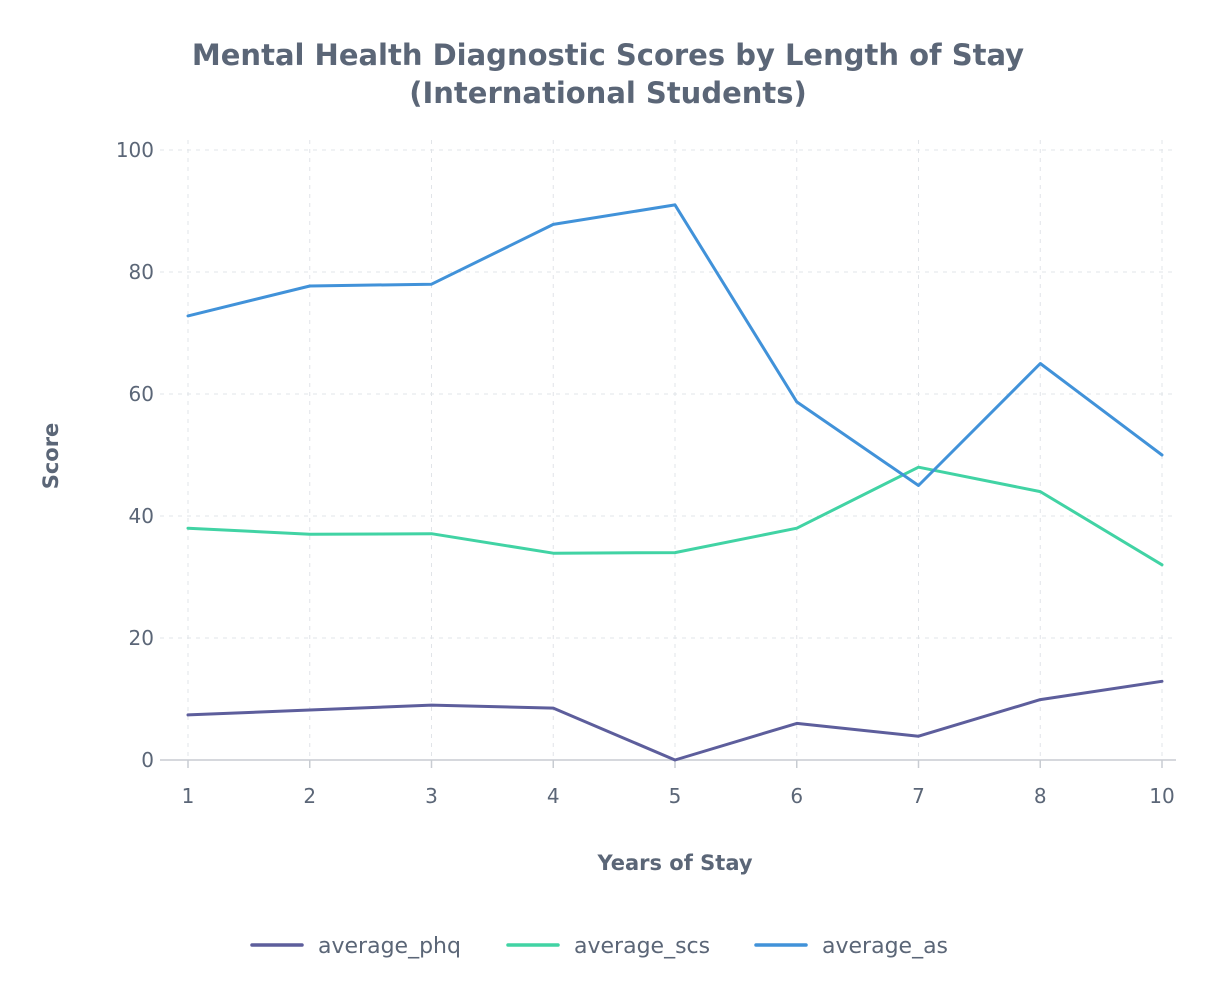  What do you see at coordinates (675, 720) in the screenshot?
I see `series-line-average_phq` at bounding box center [675, 720].